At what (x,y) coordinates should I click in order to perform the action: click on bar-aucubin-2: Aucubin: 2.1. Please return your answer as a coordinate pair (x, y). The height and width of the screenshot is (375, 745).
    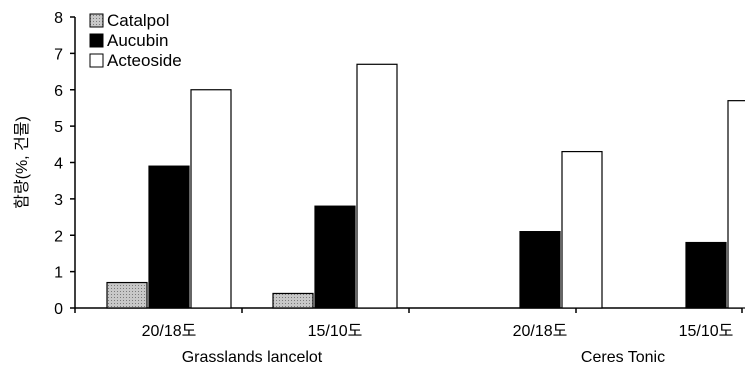
    Looking at the image, I should click on (540, 270).